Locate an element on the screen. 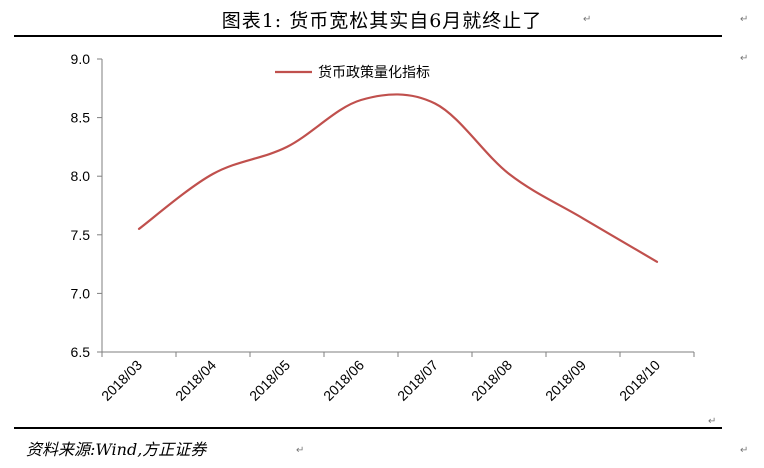 This screenshot has width=764, height=468. y-tick-label: 8.0 is located at coordinates (81, 176).